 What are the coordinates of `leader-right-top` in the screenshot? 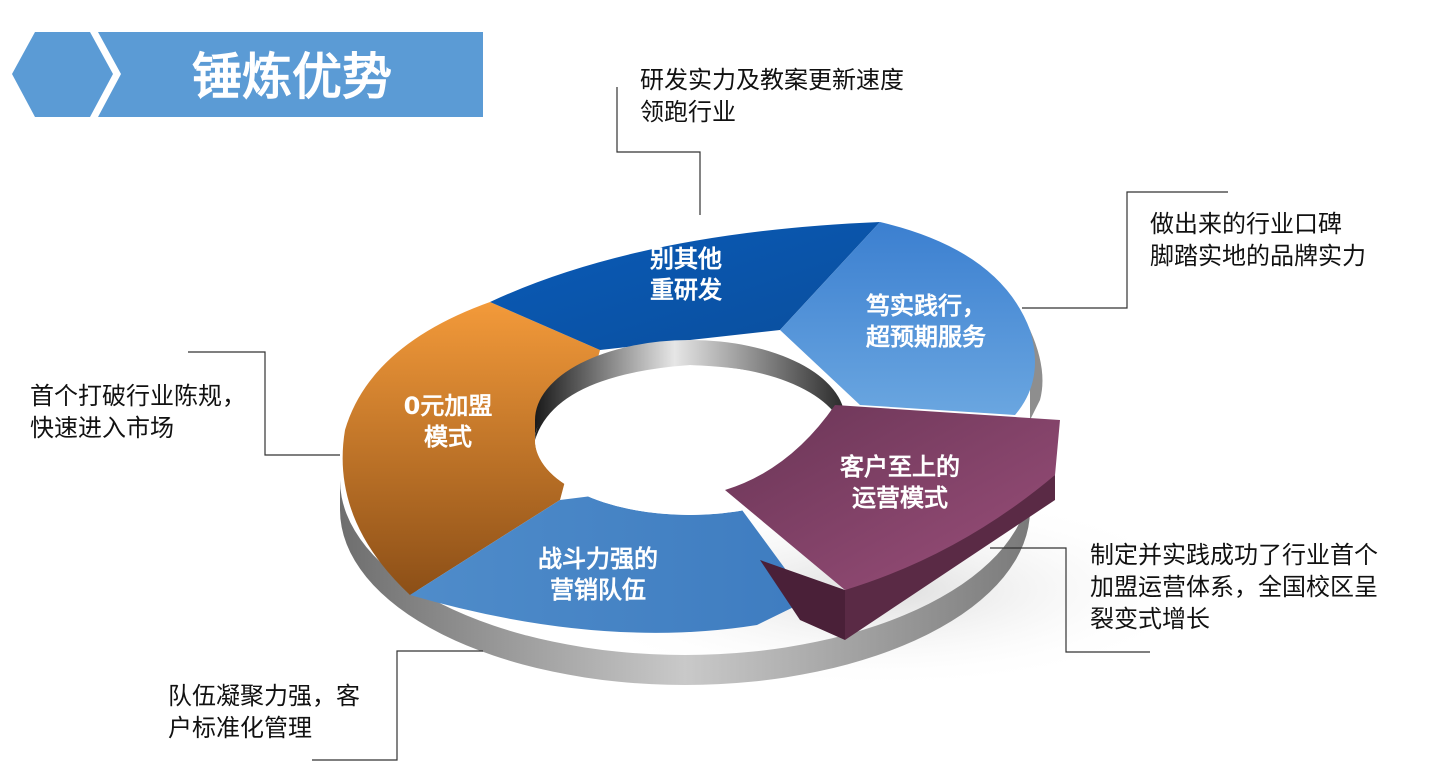 It's located at (1125, 250).